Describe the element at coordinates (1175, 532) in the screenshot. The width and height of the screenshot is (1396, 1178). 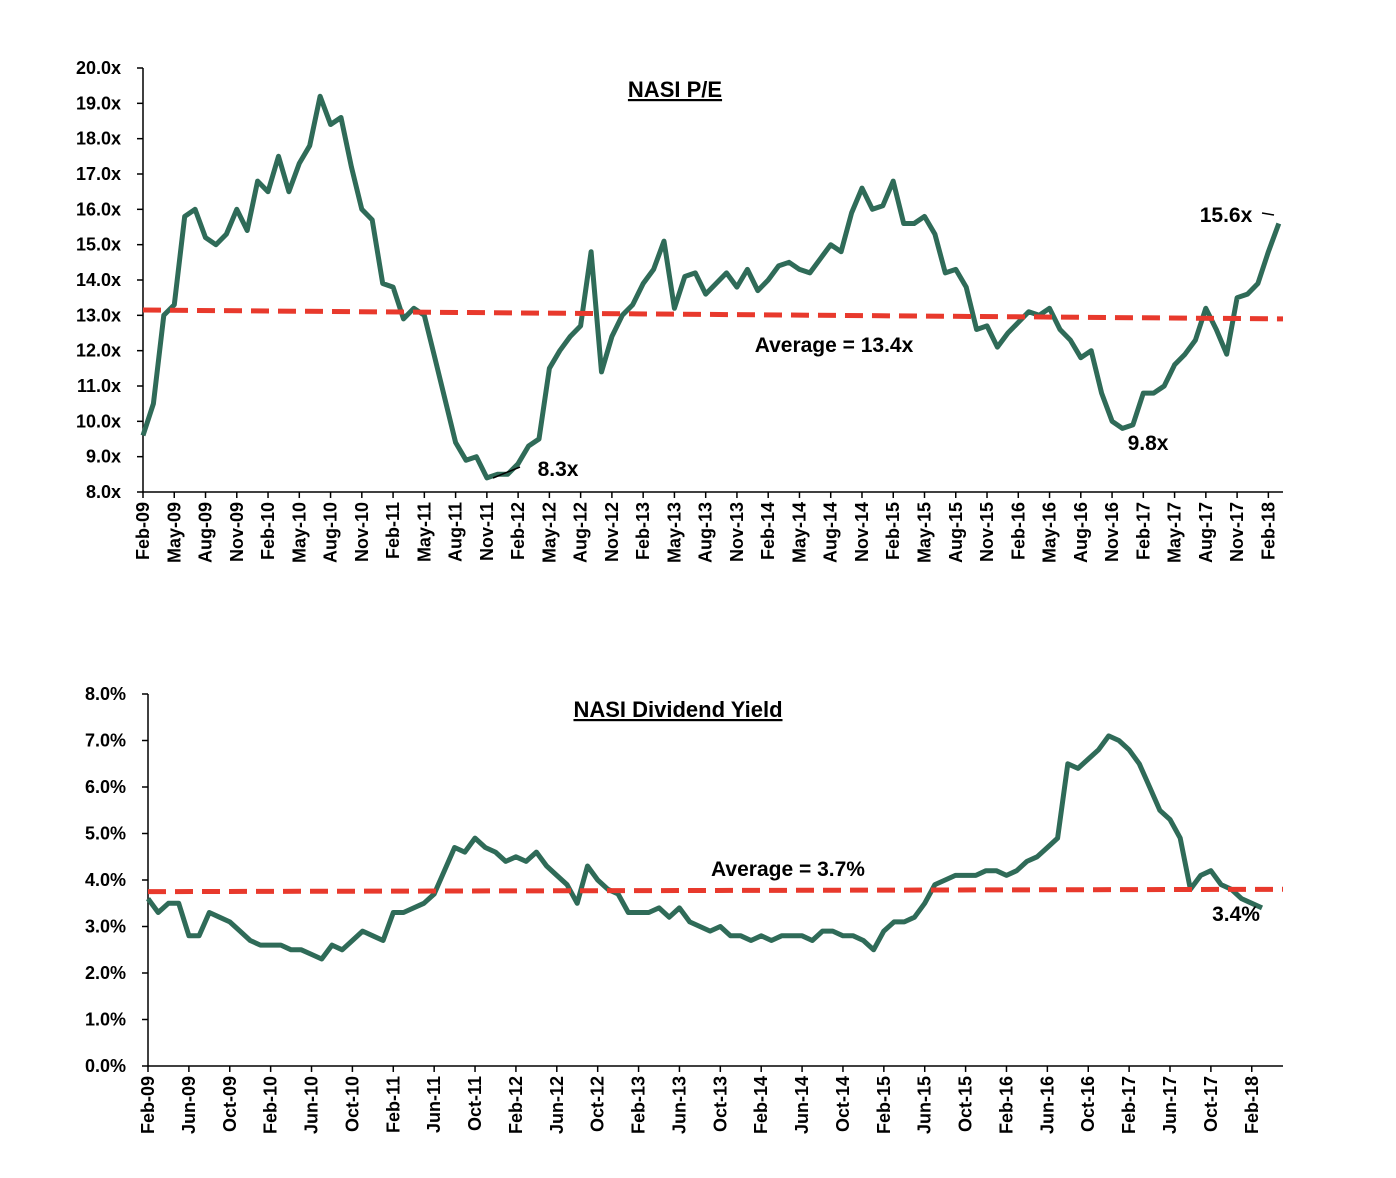
I see `x-tick-label: May-17` at that location.